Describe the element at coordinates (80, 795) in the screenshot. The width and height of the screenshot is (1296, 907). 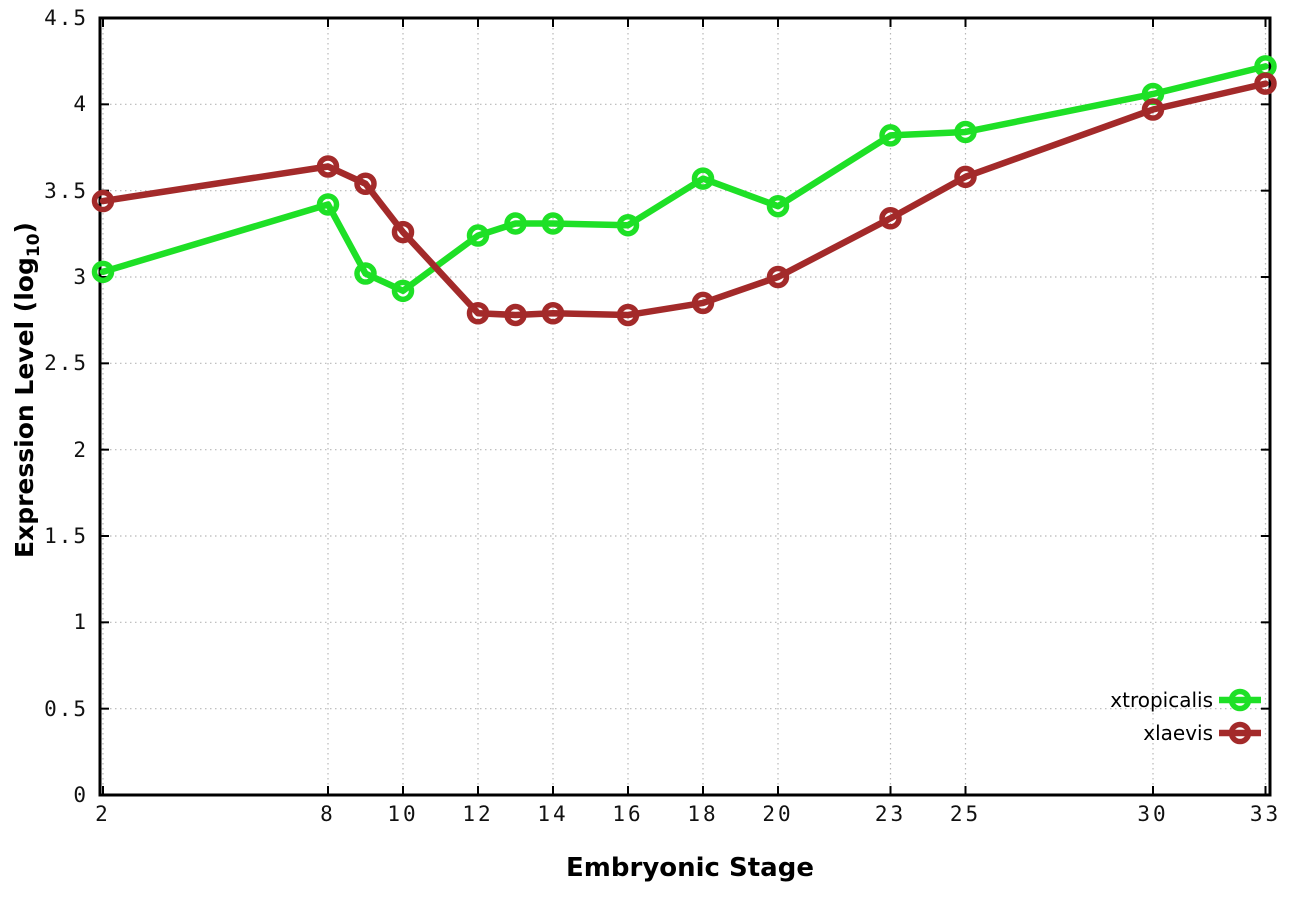
I see `y-tick-label: 0` at that location.